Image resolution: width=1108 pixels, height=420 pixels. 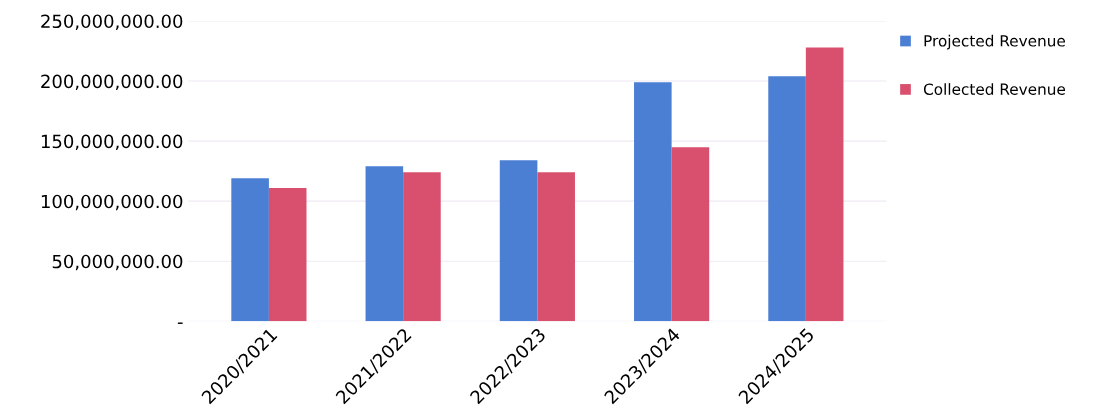 What do you see at coordinates (112, 22) in the screenshot?
I see `y-tick-label: 250,000,000.00` at bounding box center [112, 22].